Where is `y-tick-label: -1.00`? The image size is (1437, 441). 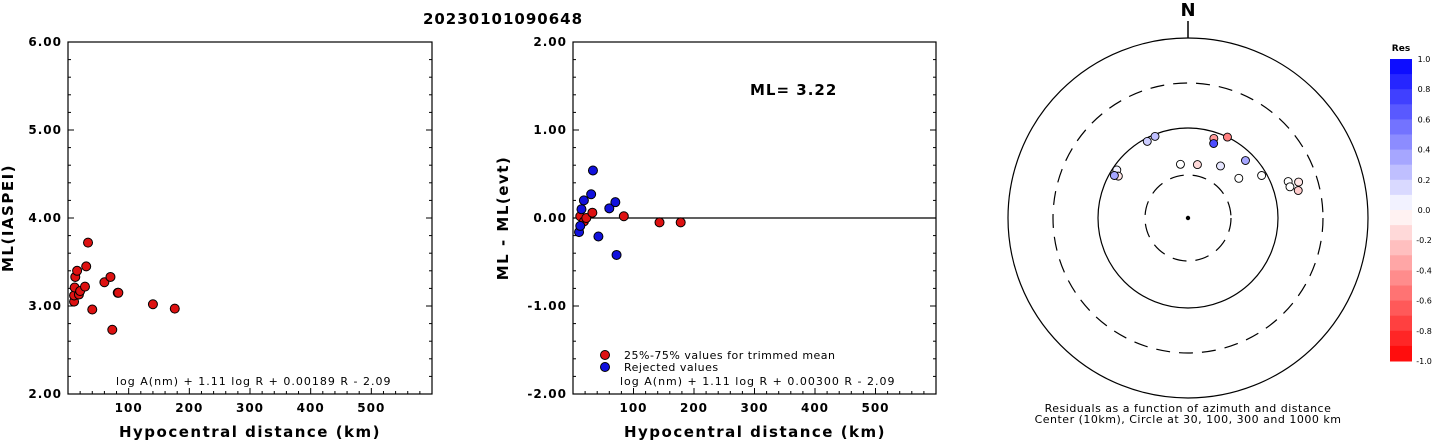 y-tick-label: -1.00 is located at coordinates (547, 306).